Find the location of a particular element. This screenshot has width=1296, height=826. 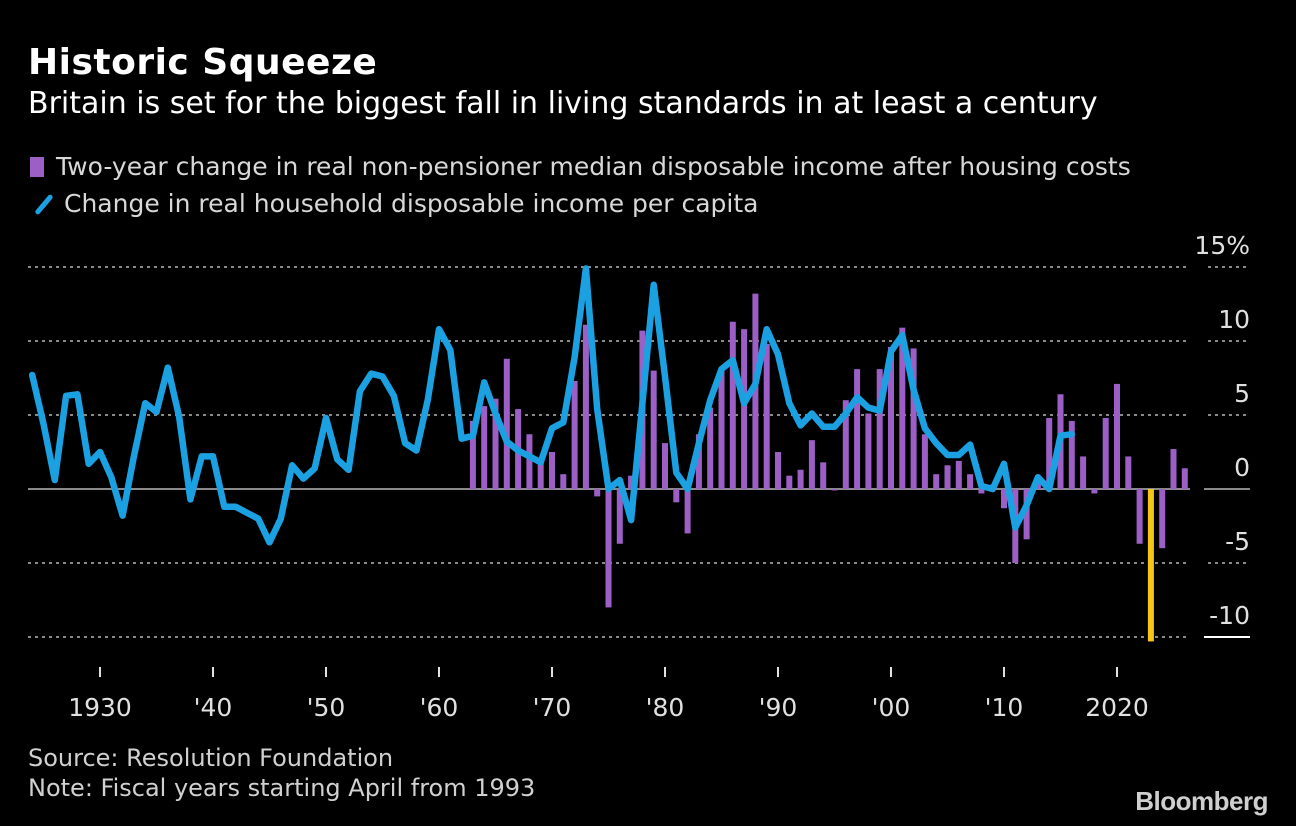

x-tick-label: '90 is located at coordinates (778, 707).